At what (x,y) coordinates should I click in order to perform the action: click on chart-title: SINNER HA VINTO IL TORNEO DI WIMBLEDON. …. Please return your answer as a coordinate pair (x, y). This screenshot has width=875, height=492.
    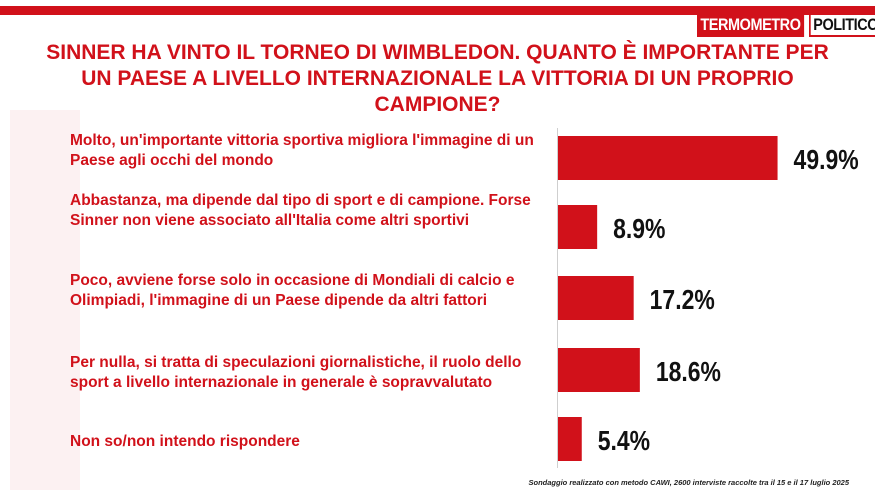
    Looking at the image, I should click on (437, 78).